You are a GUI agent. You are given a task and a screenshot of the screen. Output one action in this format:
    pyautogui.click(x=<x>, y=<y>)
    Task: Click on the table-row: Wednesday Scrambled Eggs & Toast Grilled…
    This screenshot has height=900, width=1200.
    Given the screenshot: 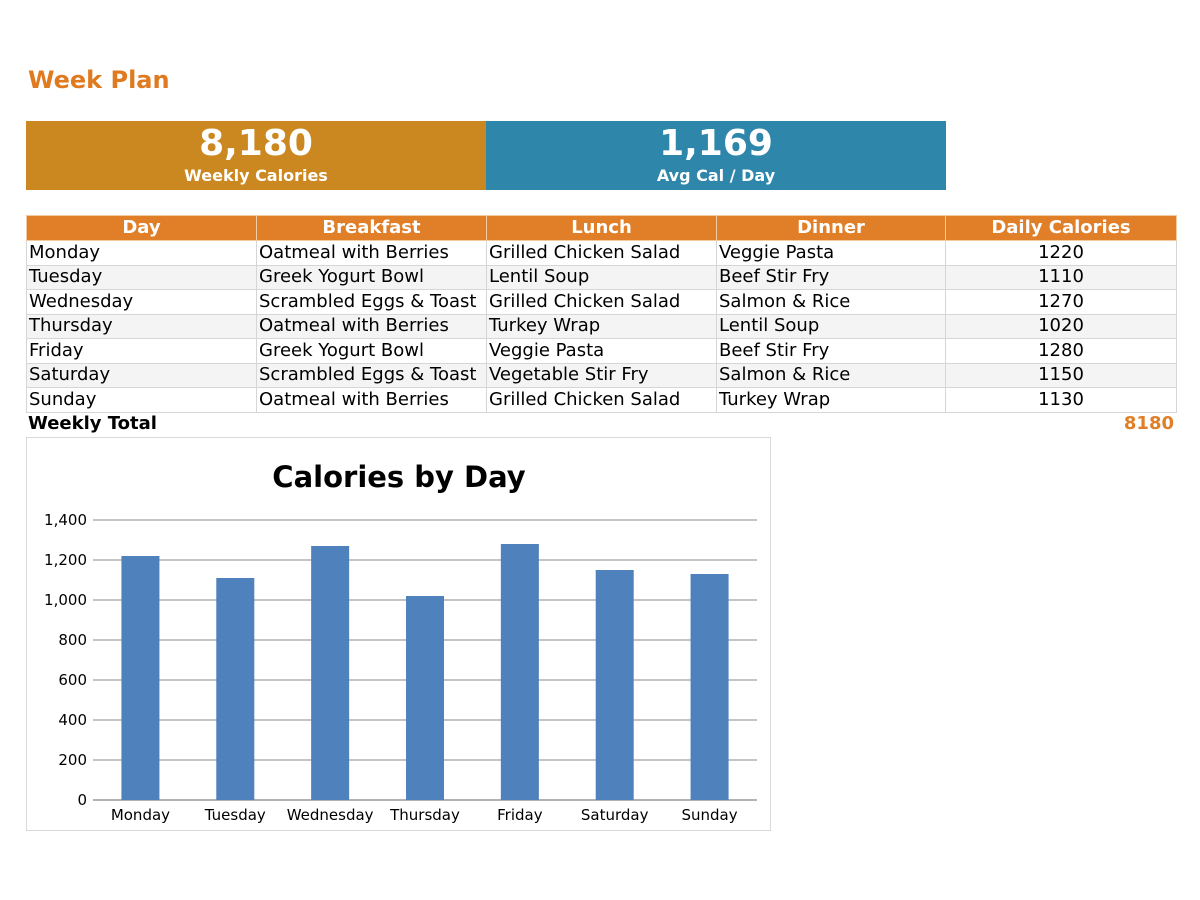 What is the action you would take?
    pyautogui.click(x=601, y=302)
    